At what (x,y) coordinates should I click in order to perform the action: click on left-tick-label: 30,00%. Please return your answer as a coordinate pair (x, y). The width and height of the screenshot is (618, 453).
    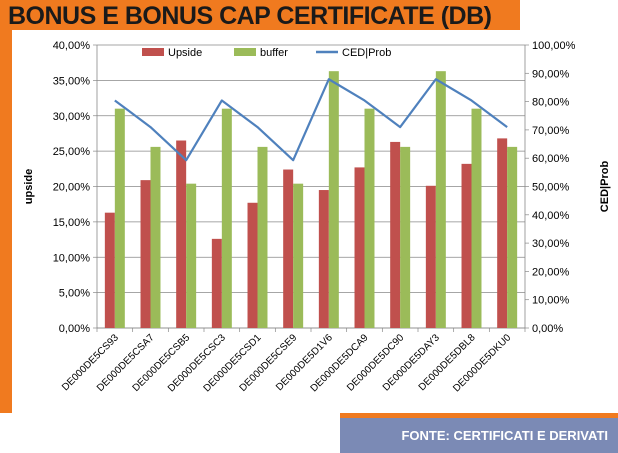
    Looking at the image, I should click on (72, 117).